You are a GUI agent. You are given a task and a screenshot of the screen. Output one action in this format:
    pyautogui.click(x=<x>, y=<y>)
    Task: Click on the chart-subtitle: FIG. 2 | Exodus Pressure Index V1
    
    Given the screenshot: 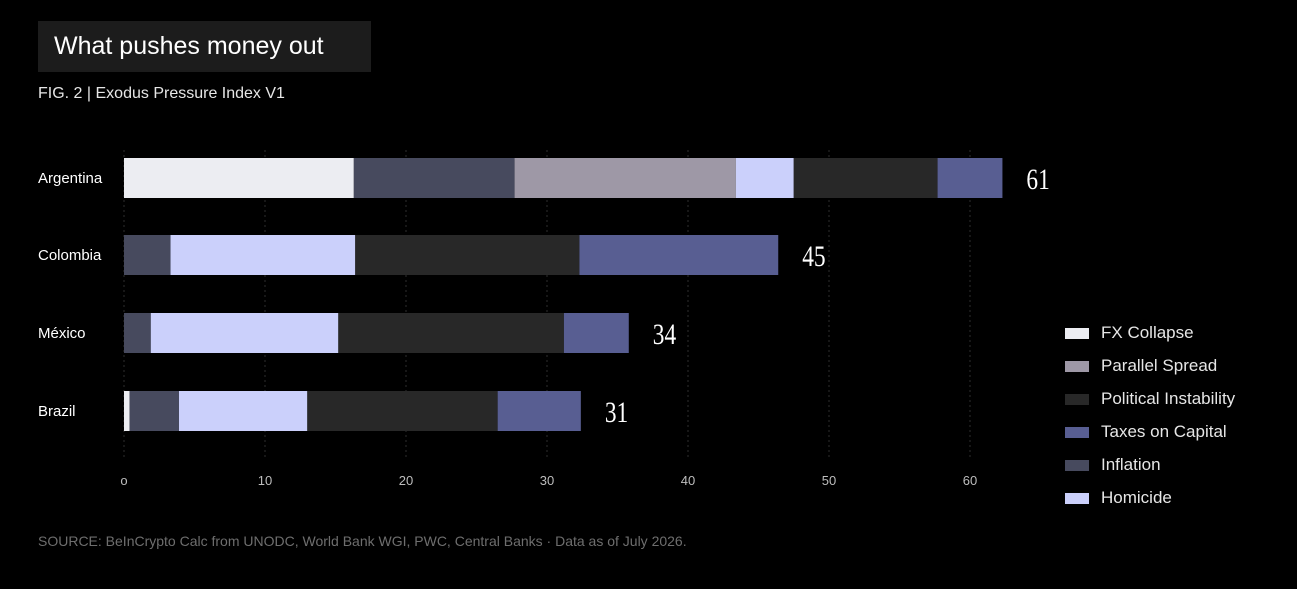 What is the action you would take?
    pyautogui.click(x=161, y=93)
    